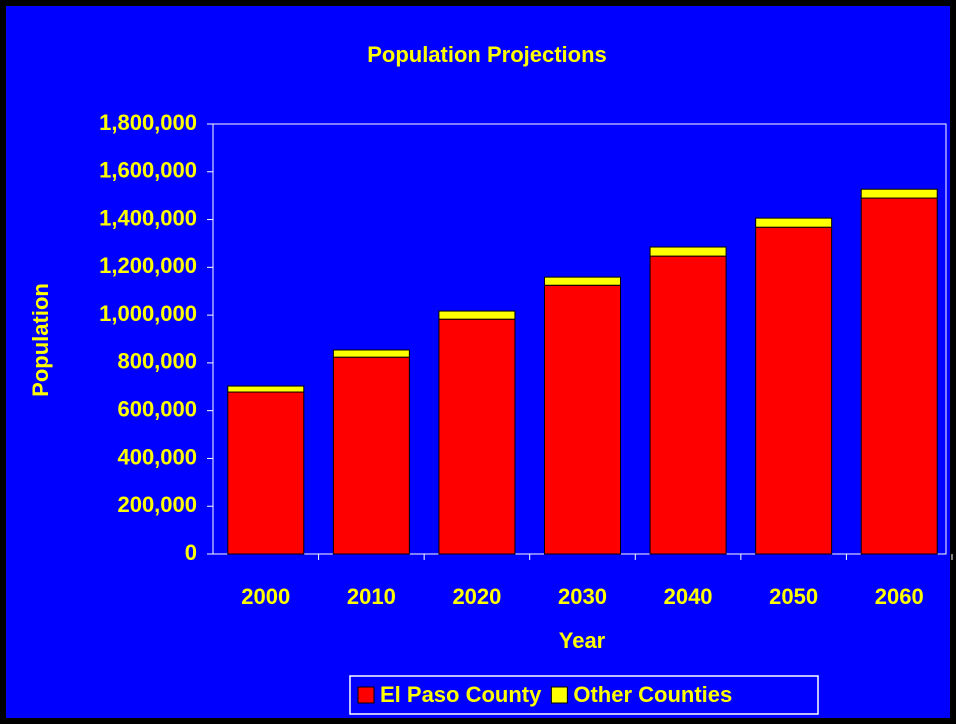 Image resolution: width=956 pixels, height=724 pixels. What do you see at coordinates (582, 596) in the screenshot?
I see `x-tick-label: 2030` at bounding box center [582, 596].